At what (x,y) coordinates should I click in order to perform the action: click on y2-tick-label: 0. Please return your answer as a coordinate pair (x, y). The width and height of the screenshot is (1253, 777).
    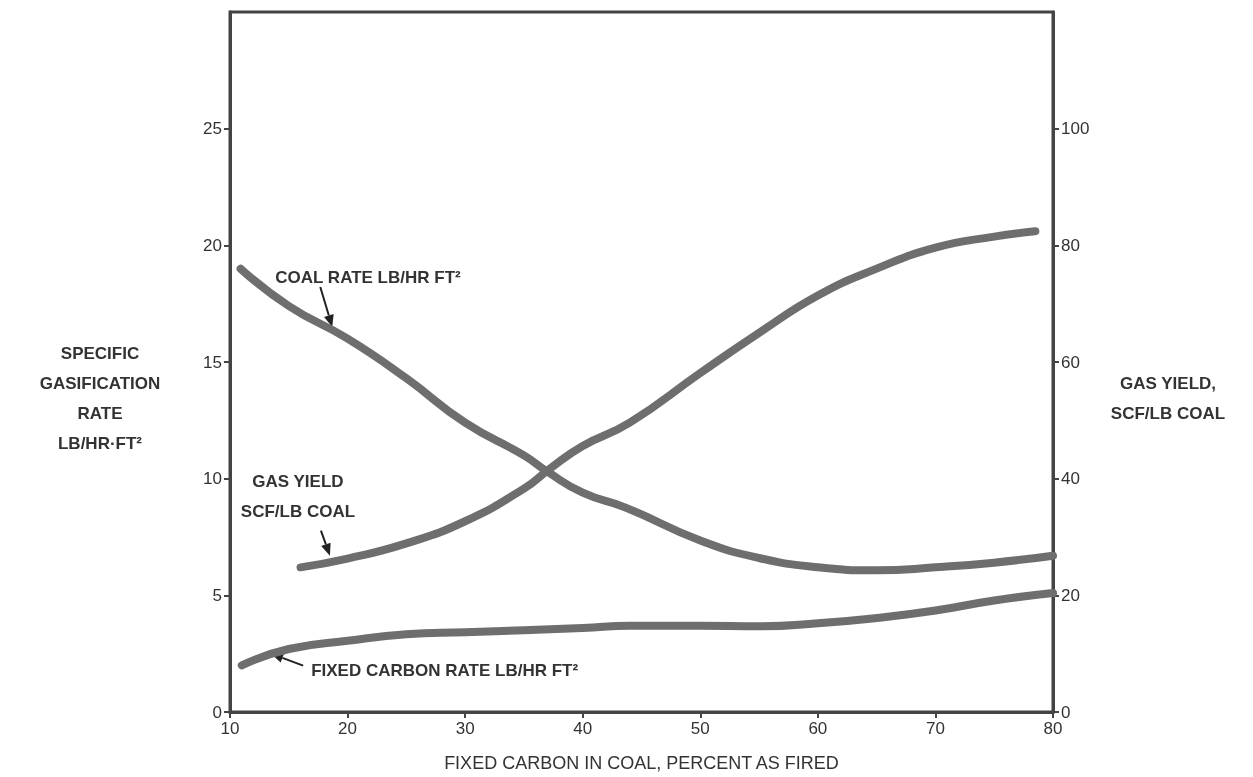
    Looking at the image, I should click on (1066, 712).